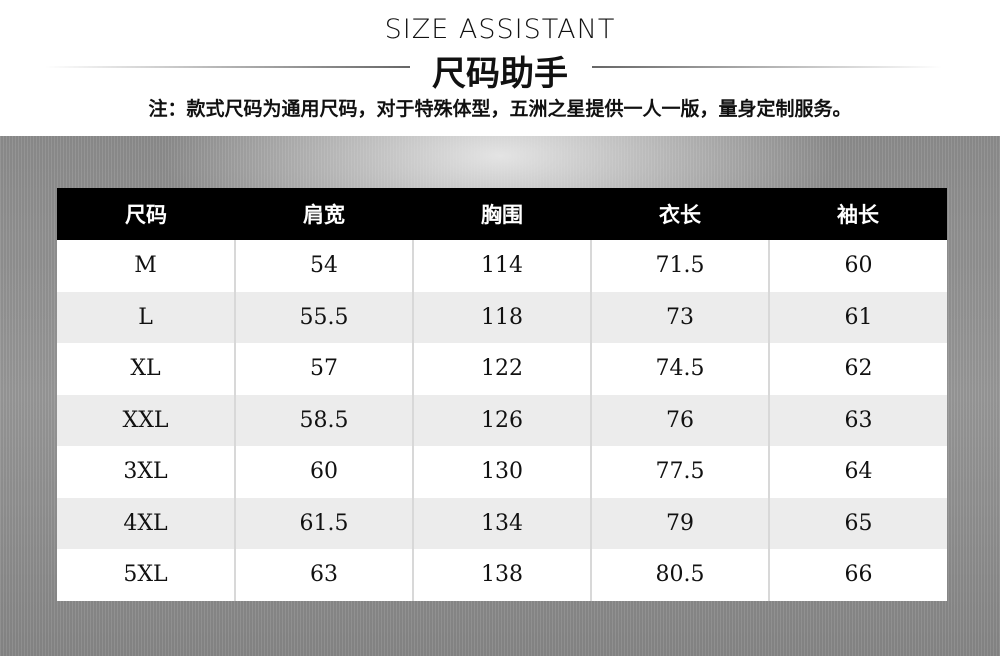  Describe the element at coordinates (767, 67) in the screenshot. I see `divider-right` at that location.